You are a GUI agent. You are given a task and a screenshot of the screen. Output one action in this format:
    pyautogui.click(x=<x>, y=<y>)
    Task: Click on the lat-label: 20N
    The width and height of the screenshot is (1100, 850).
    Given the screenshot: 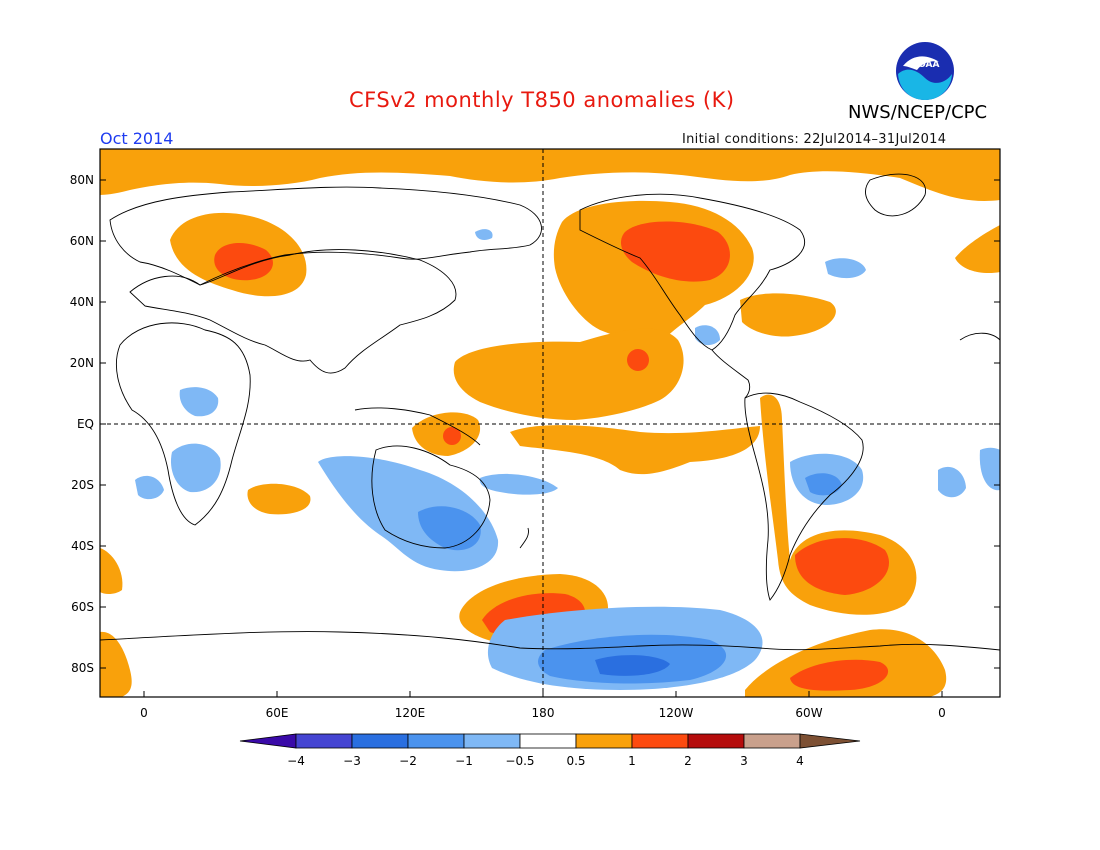 What is the action you would take?
    pyautogui.click(x=81, y=363)
    